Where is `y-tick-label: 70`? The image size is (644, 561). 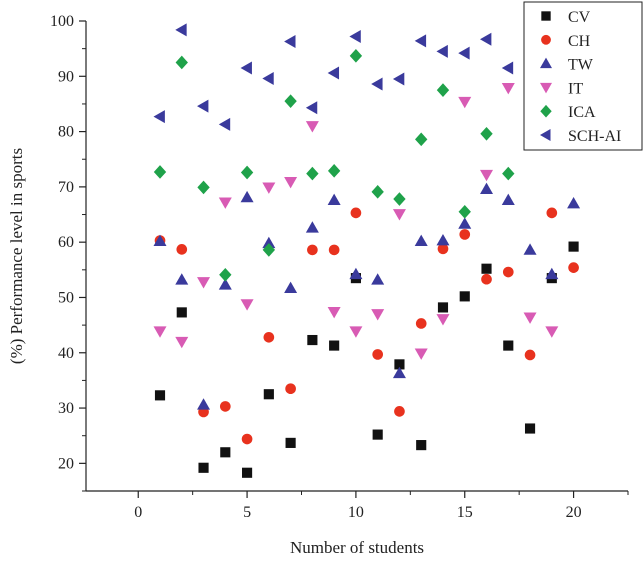 y-tick-label: 70 is located at coordinates (66, 187).